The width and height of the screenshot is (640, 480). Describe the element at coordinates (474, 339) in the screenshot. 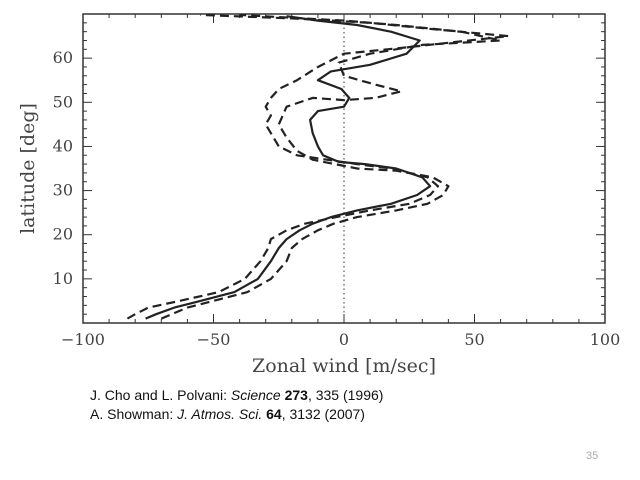

I see `x-tick-label: 50` at that location.